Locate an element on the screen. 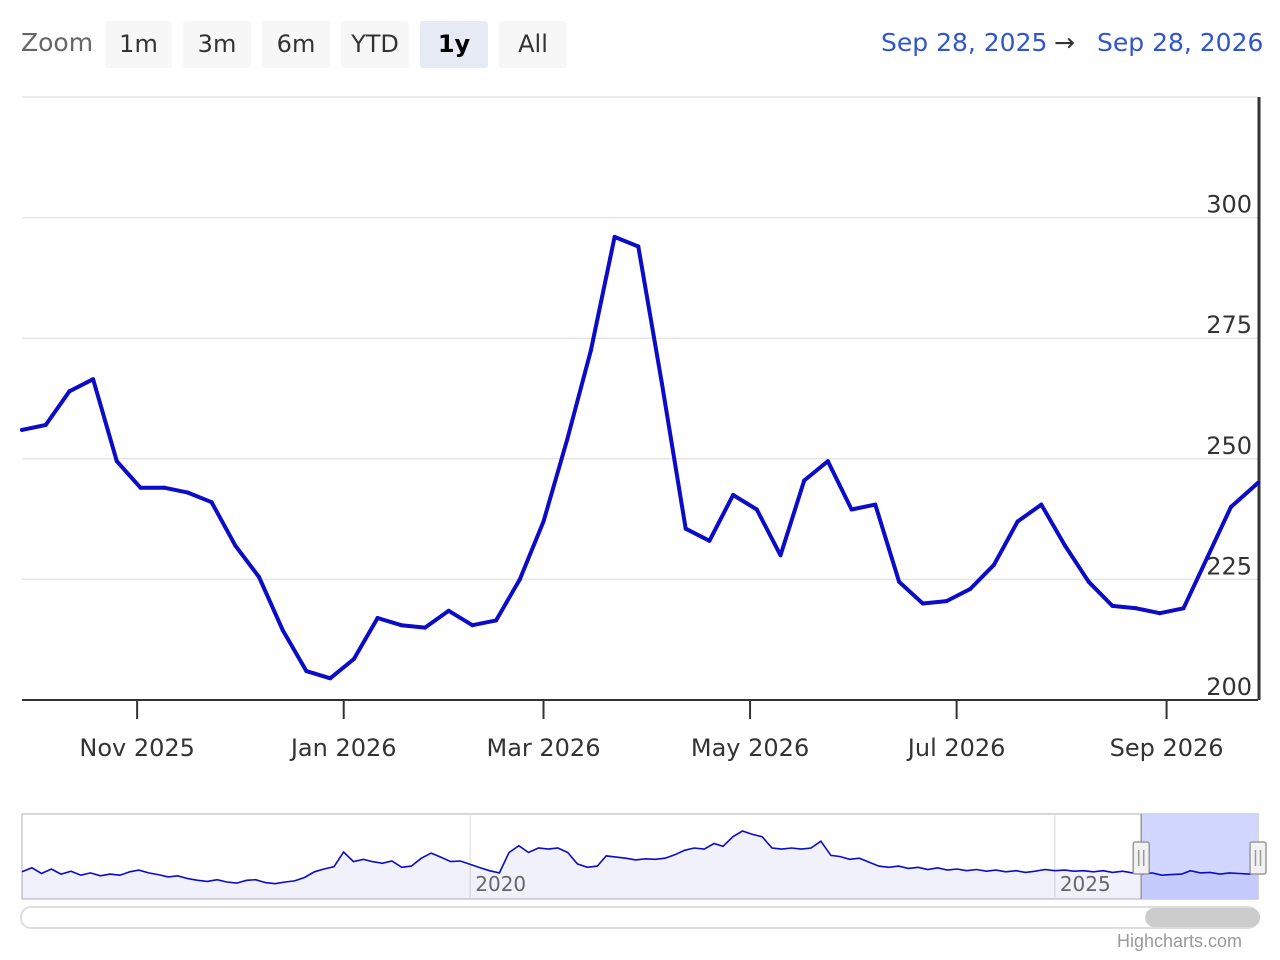 This screenshot has height=960, width=1280. range-arrow: → is located at coordinates (1064, 42).